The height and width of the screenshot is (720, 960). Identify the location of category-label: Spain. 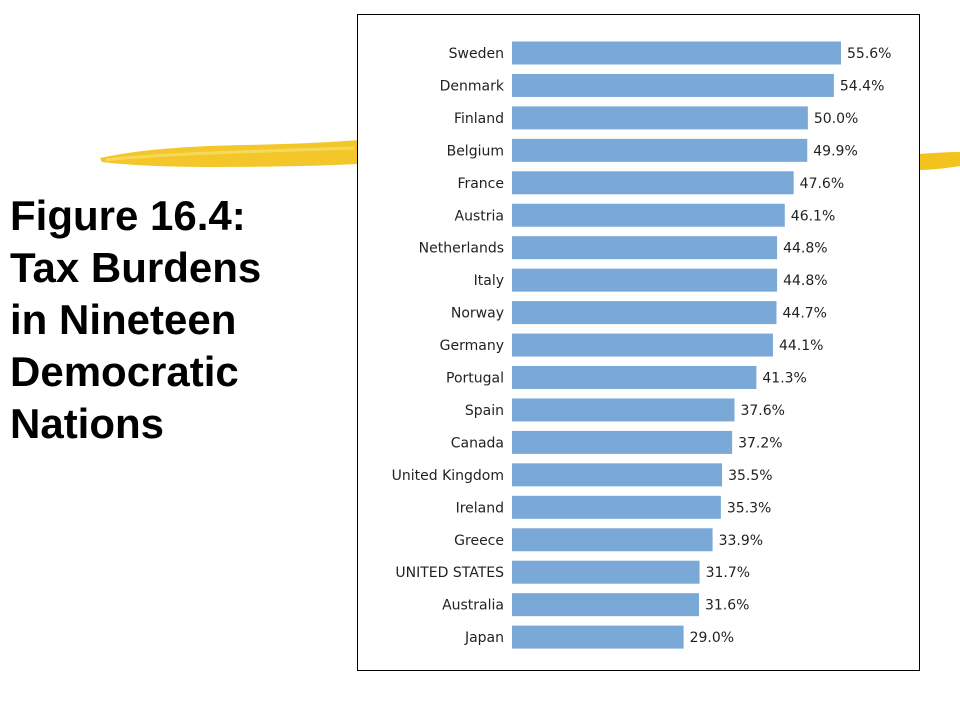
(484, 411).